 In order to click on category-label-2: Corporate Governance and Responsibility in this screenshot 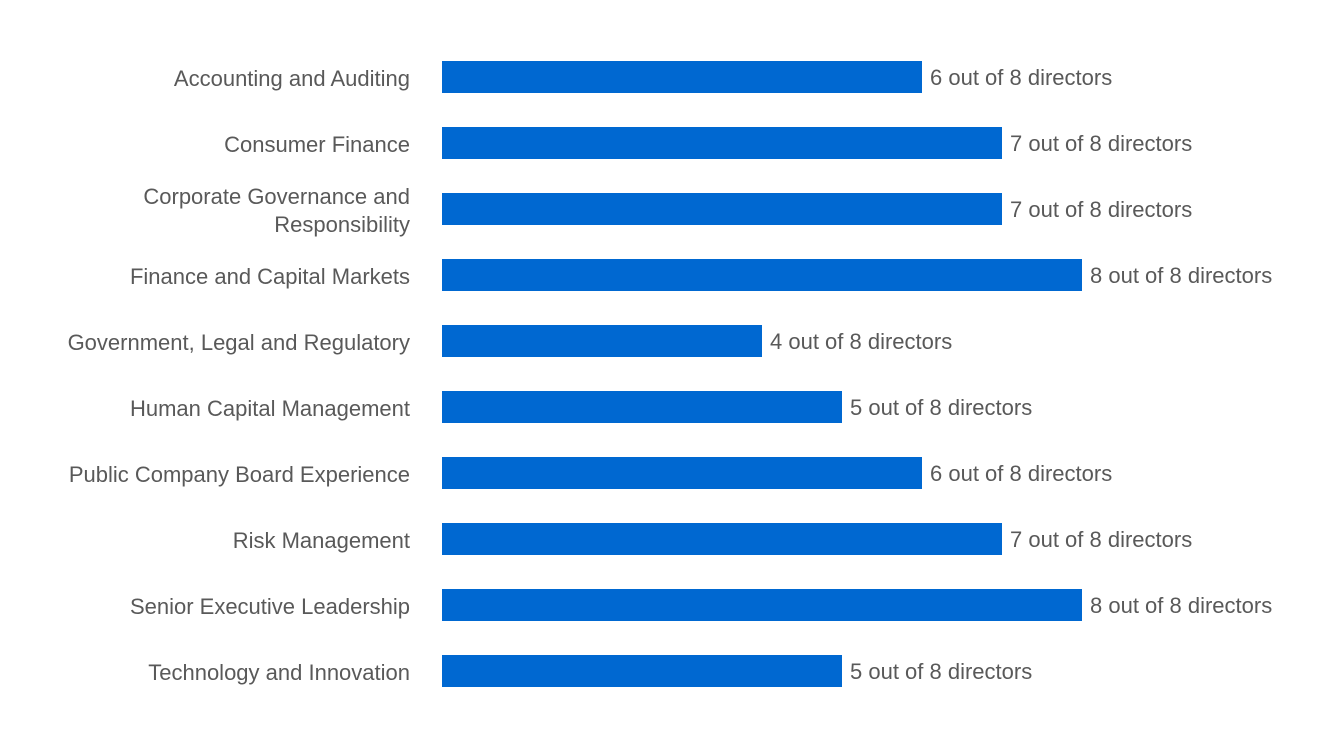, I will do `click(276, 210)`.